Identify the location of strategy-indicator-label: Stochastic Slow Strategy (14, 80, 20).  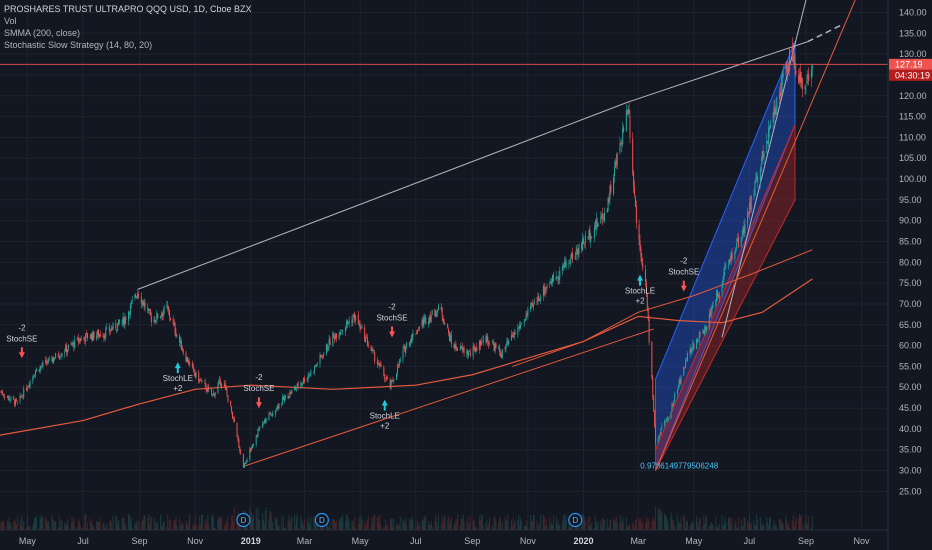
(78, 45).